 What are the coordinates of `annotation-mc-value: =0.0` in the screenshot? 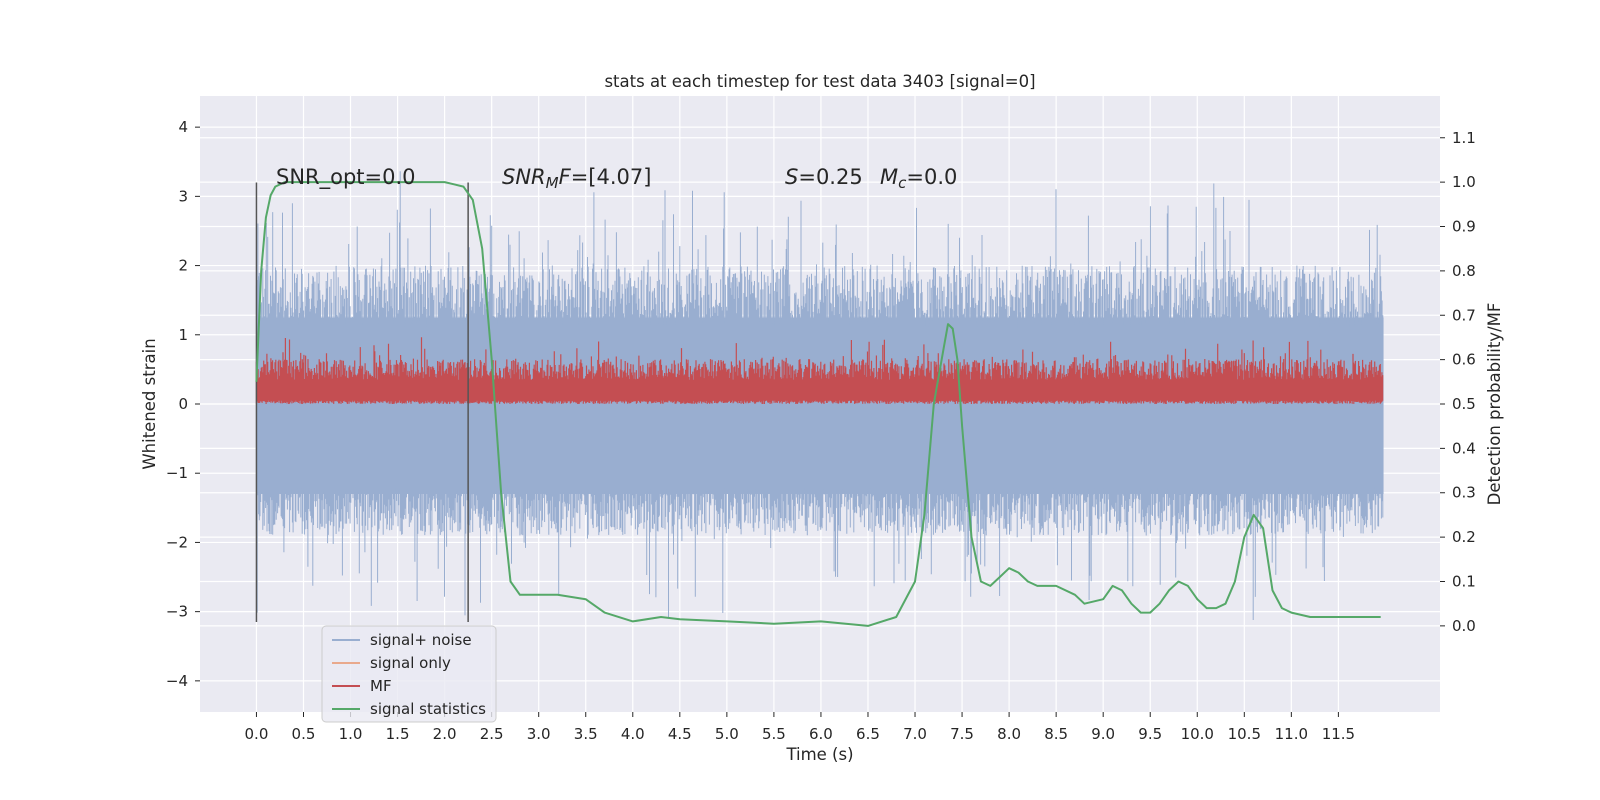 It's located at (931, 177).